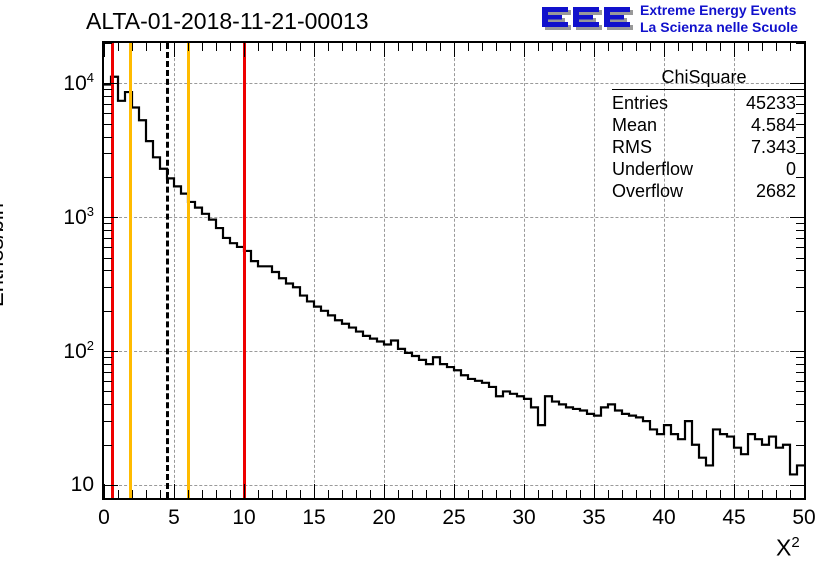  Describe the element at coordinates (653, 169) in the screenshot. I see `stats-row-label: Underflow` at that location.